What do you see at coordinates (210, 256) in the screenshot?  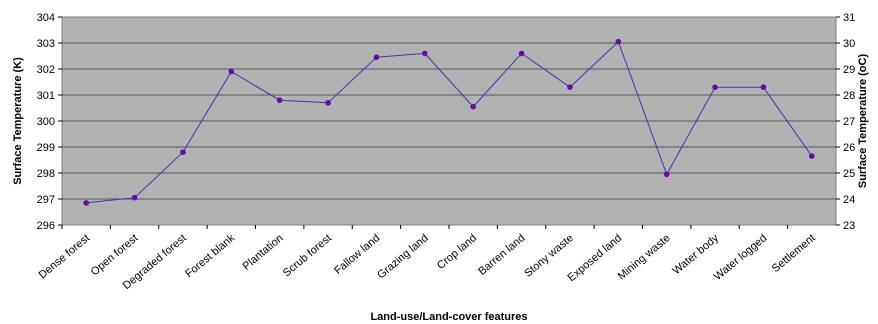 I see `x-tick-label: Forest blank` at bounding box center [210, 256].